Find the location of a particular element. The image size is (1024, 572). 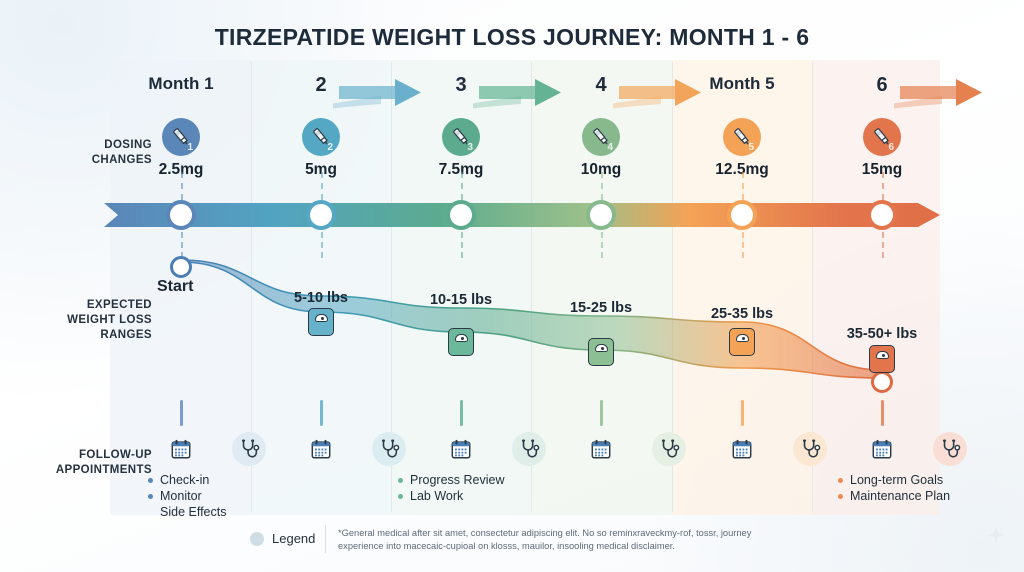

row-label-dosing-line2: CHANGES is located at coordinates (121, 160).